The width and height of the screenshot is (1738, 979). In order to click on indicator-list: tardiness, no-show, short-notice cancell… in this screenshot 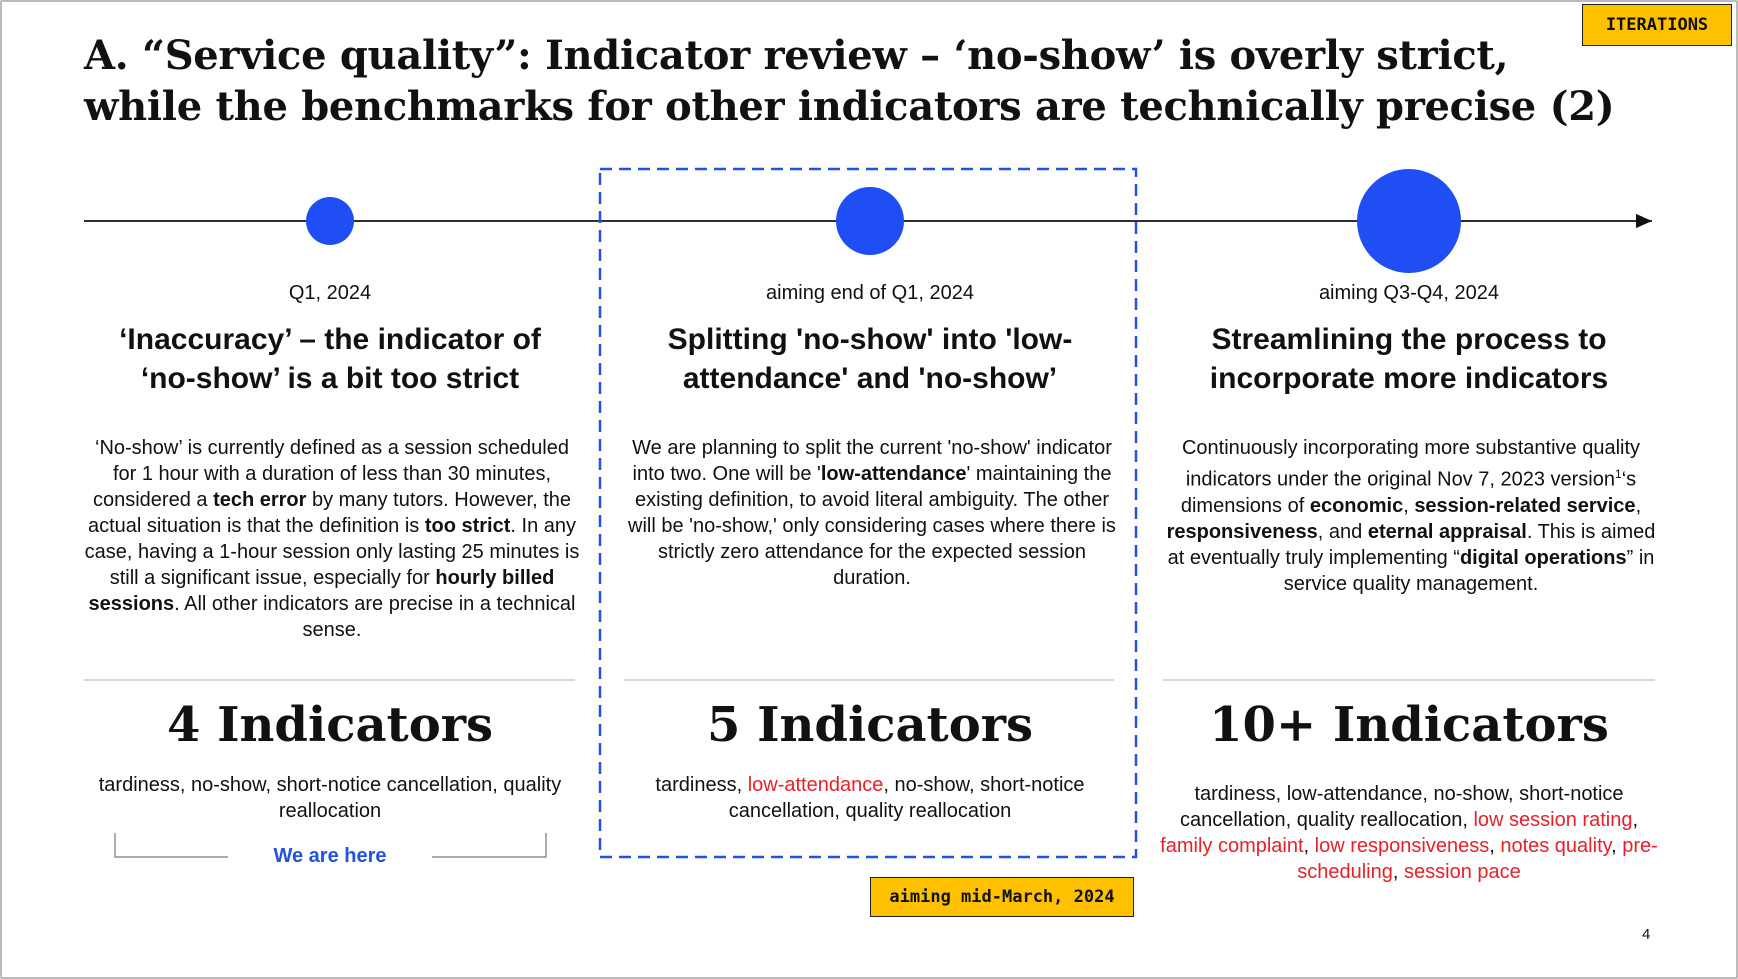, I will do `click(330, 798)`.